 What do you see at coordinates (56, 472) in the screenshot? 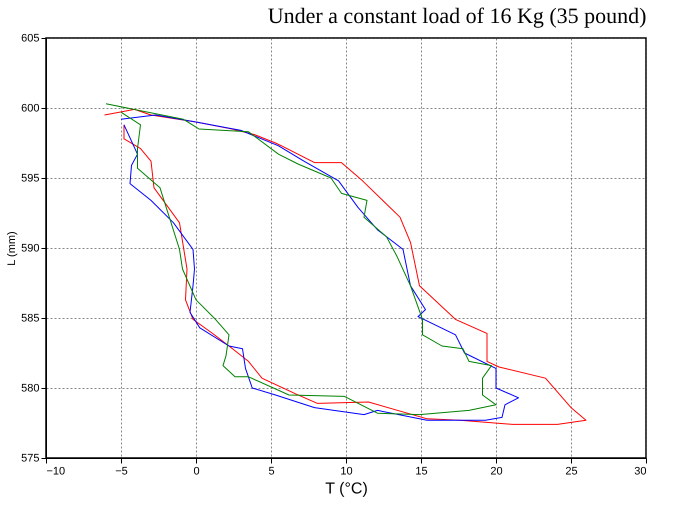
I see `x-tick-label: −10` at bounding box center [56, 472].